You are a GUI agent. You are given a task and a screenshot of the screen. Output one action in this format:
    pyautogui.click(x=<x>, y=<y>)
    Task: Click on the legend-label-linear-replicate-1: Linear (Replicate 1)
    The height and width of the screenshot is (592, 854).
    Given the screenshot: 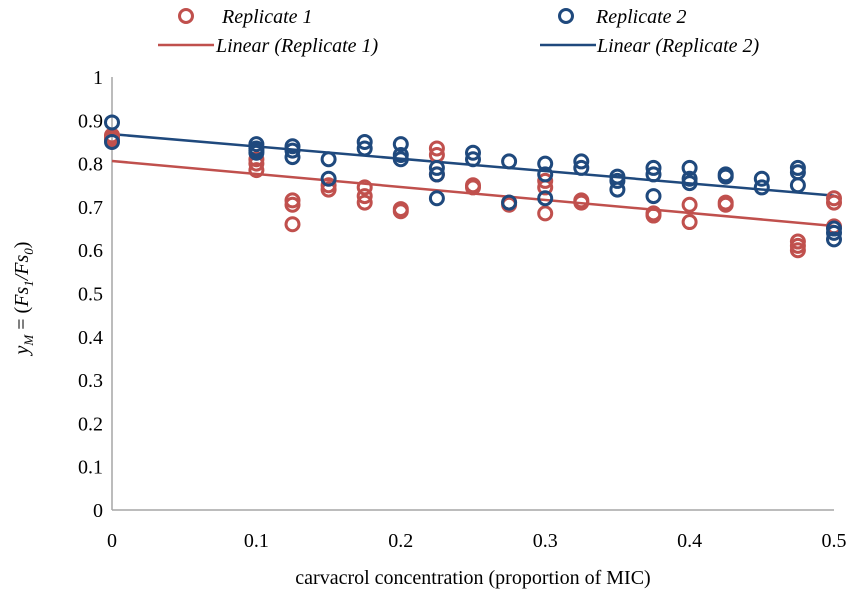 What is the action you would take?
    pyautogui.click(x=297, y=46)
    